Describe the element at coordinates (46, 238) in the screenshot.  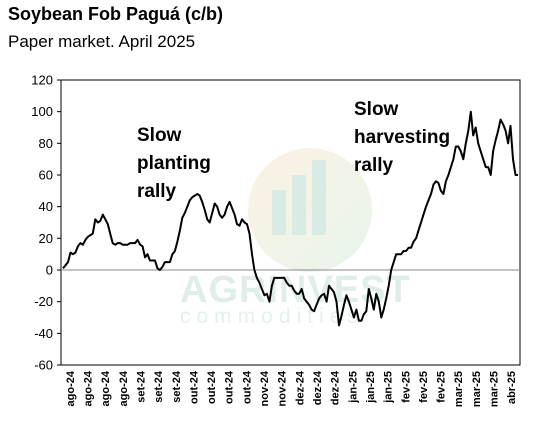
I see `y-tick-label: 20` at that location.